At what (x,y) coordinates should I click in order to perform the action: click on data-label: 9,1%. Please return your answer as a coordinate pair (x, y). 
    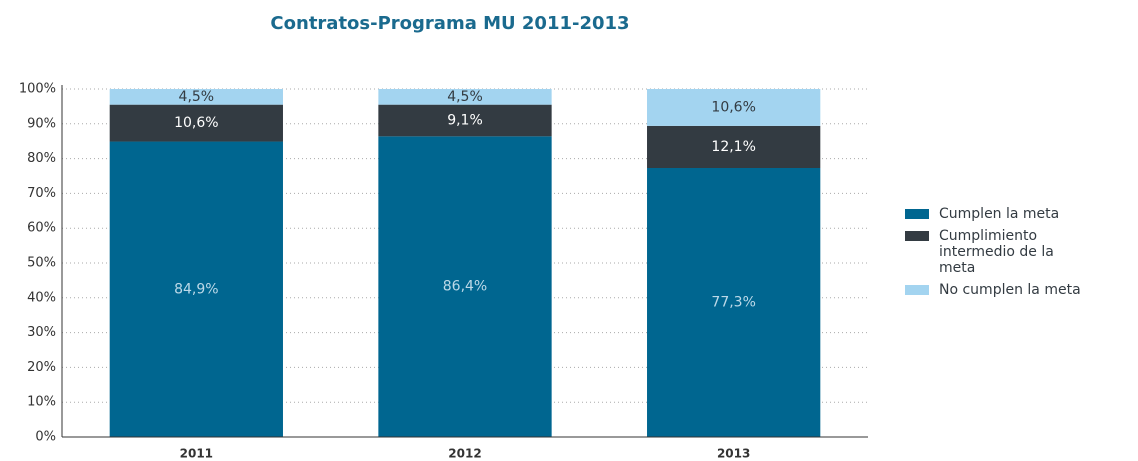
    Looking at the image, I should click on (465, 120).